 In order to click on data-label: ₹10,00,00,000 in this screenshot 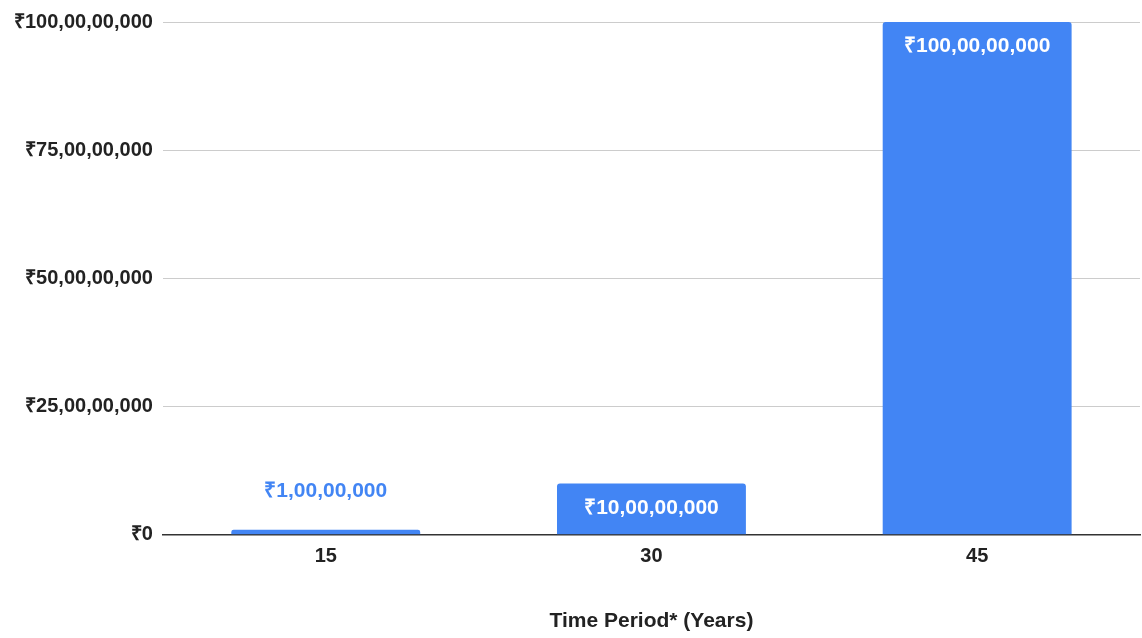, I will do `click(651, 506)`.